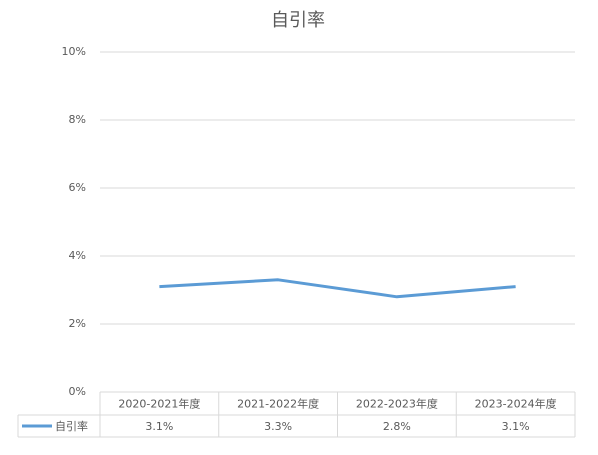 This screenshot has height=455, width=598. What do you see at coordinates (337, 288) in the screenshot?
I see `series-line` at bounding box center [337, 288].